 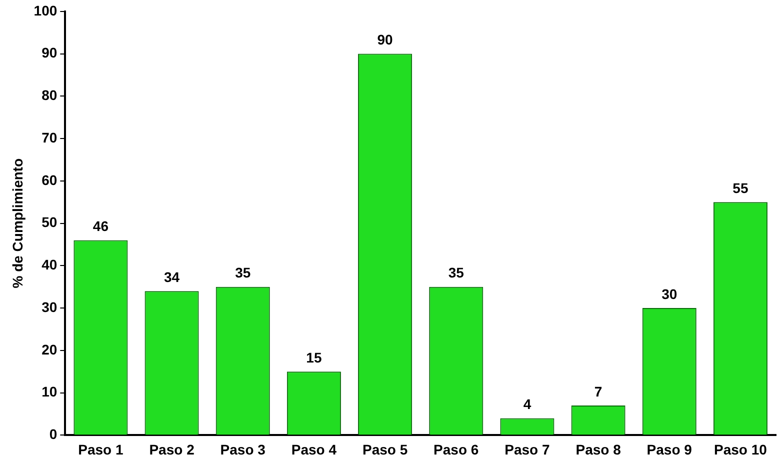 I want to click on y-tick-label: 0, so click(x=53, y=434).